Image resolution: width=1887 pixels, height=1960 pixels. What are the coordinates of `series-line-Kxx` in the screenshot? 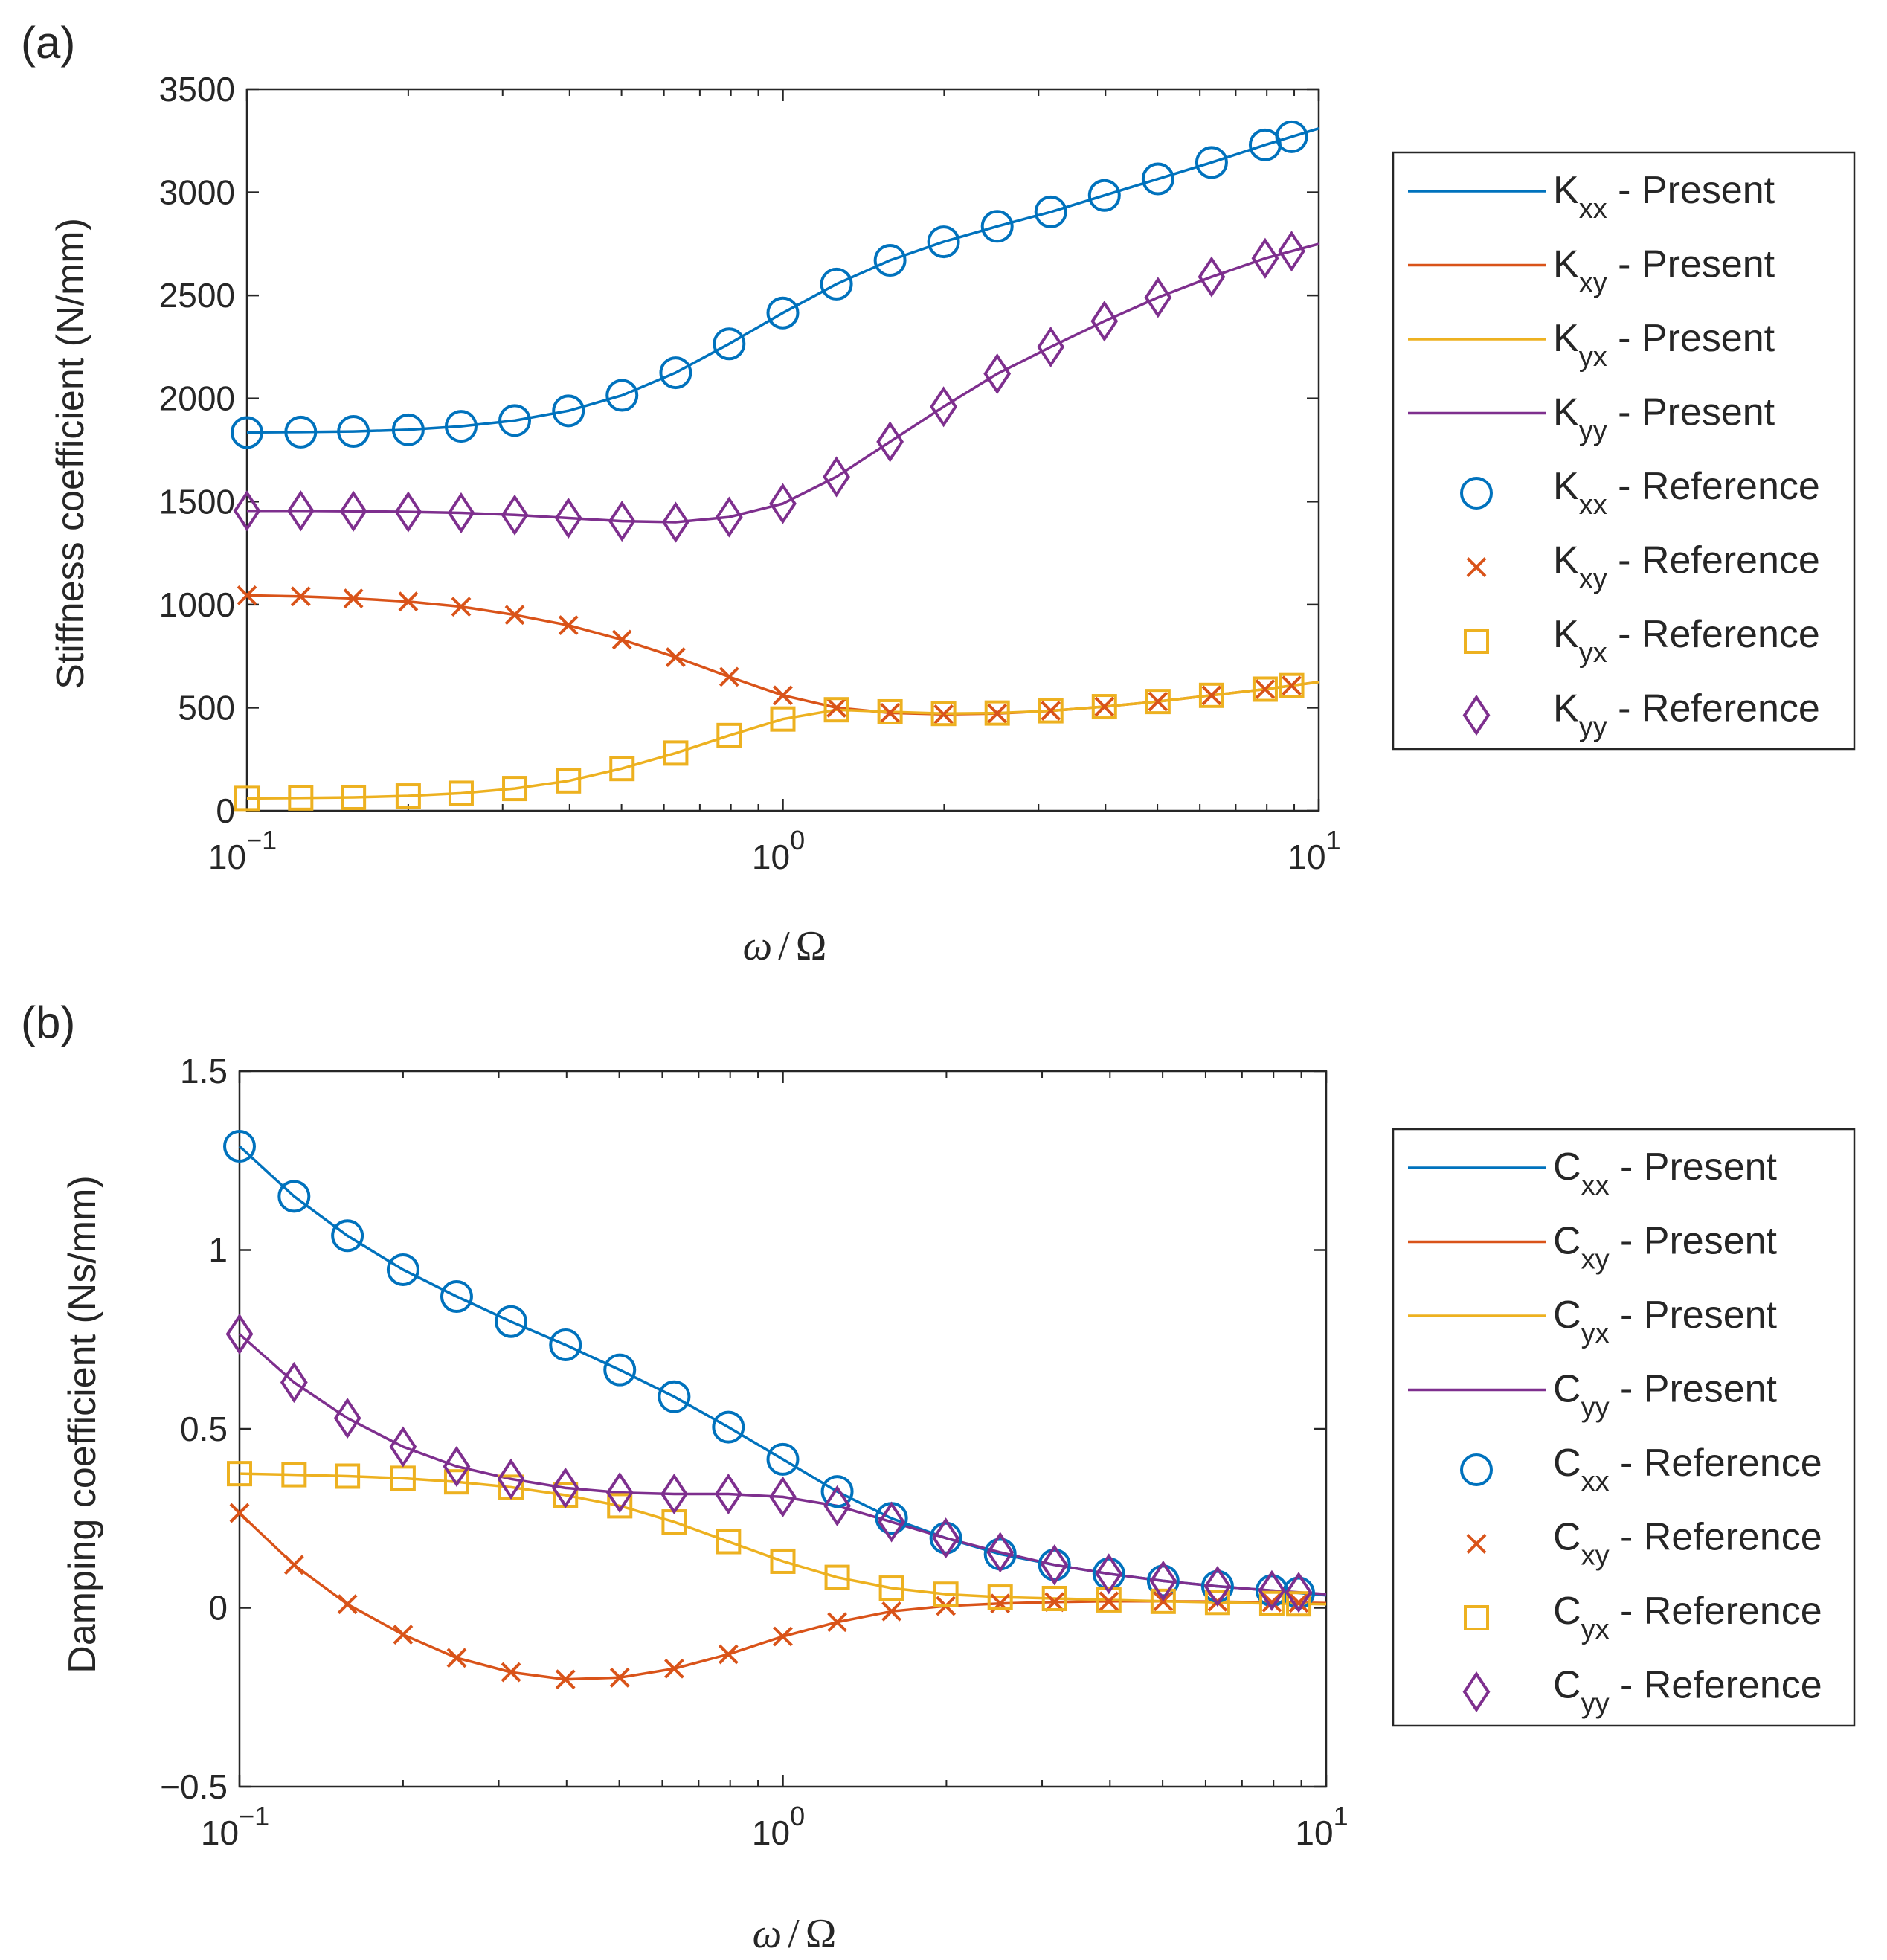 It's located at (783, 280).